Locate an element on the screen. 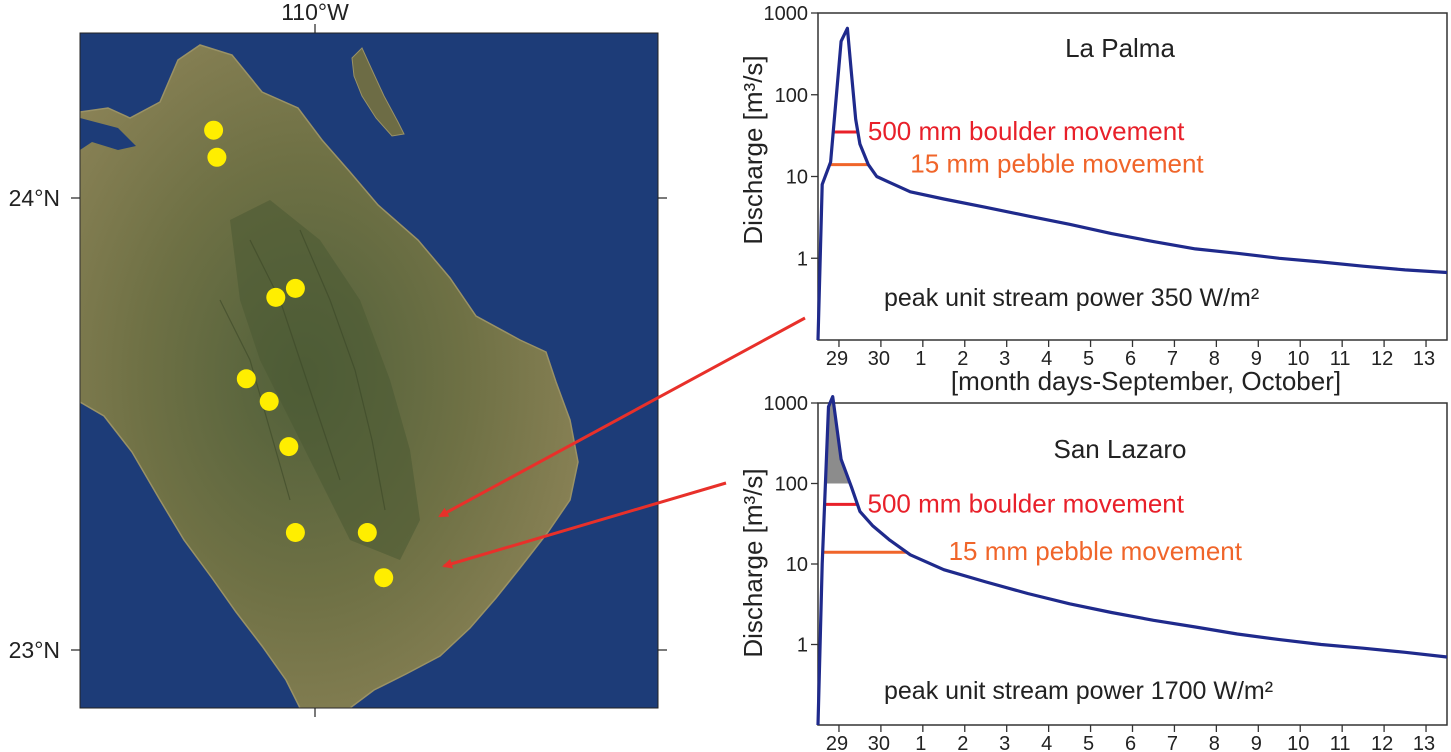  map-island is located at coordinates (378, 92).